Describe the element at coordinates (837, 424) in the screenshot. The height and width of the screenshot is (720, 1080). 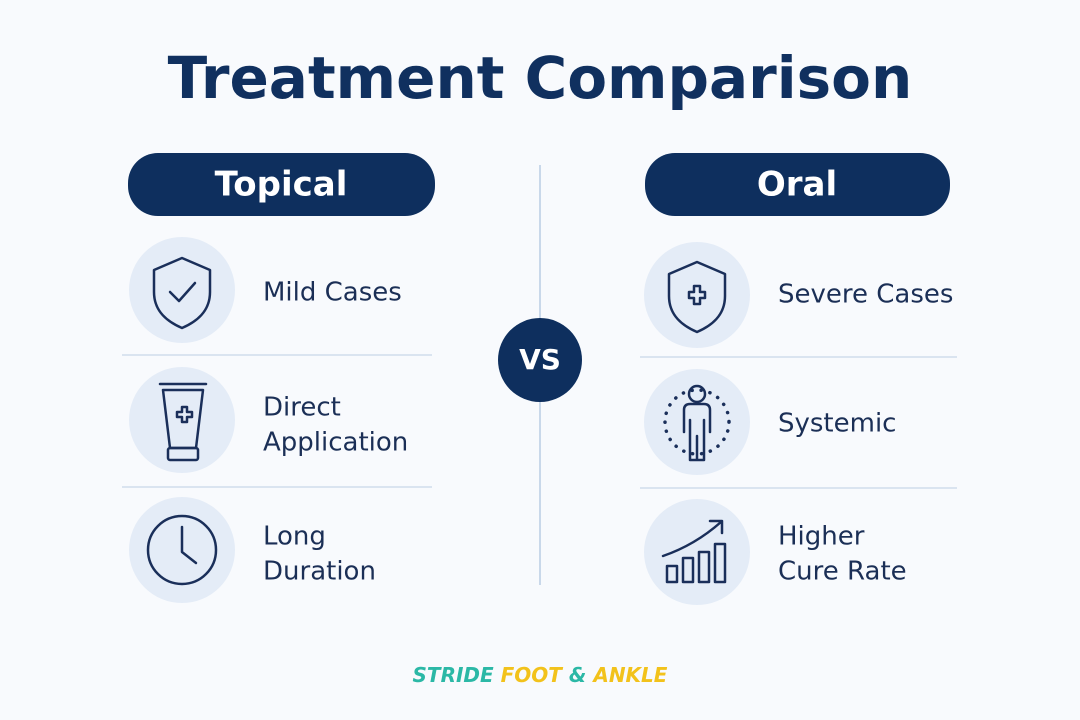
I see `item-label: Systemic` at that location.